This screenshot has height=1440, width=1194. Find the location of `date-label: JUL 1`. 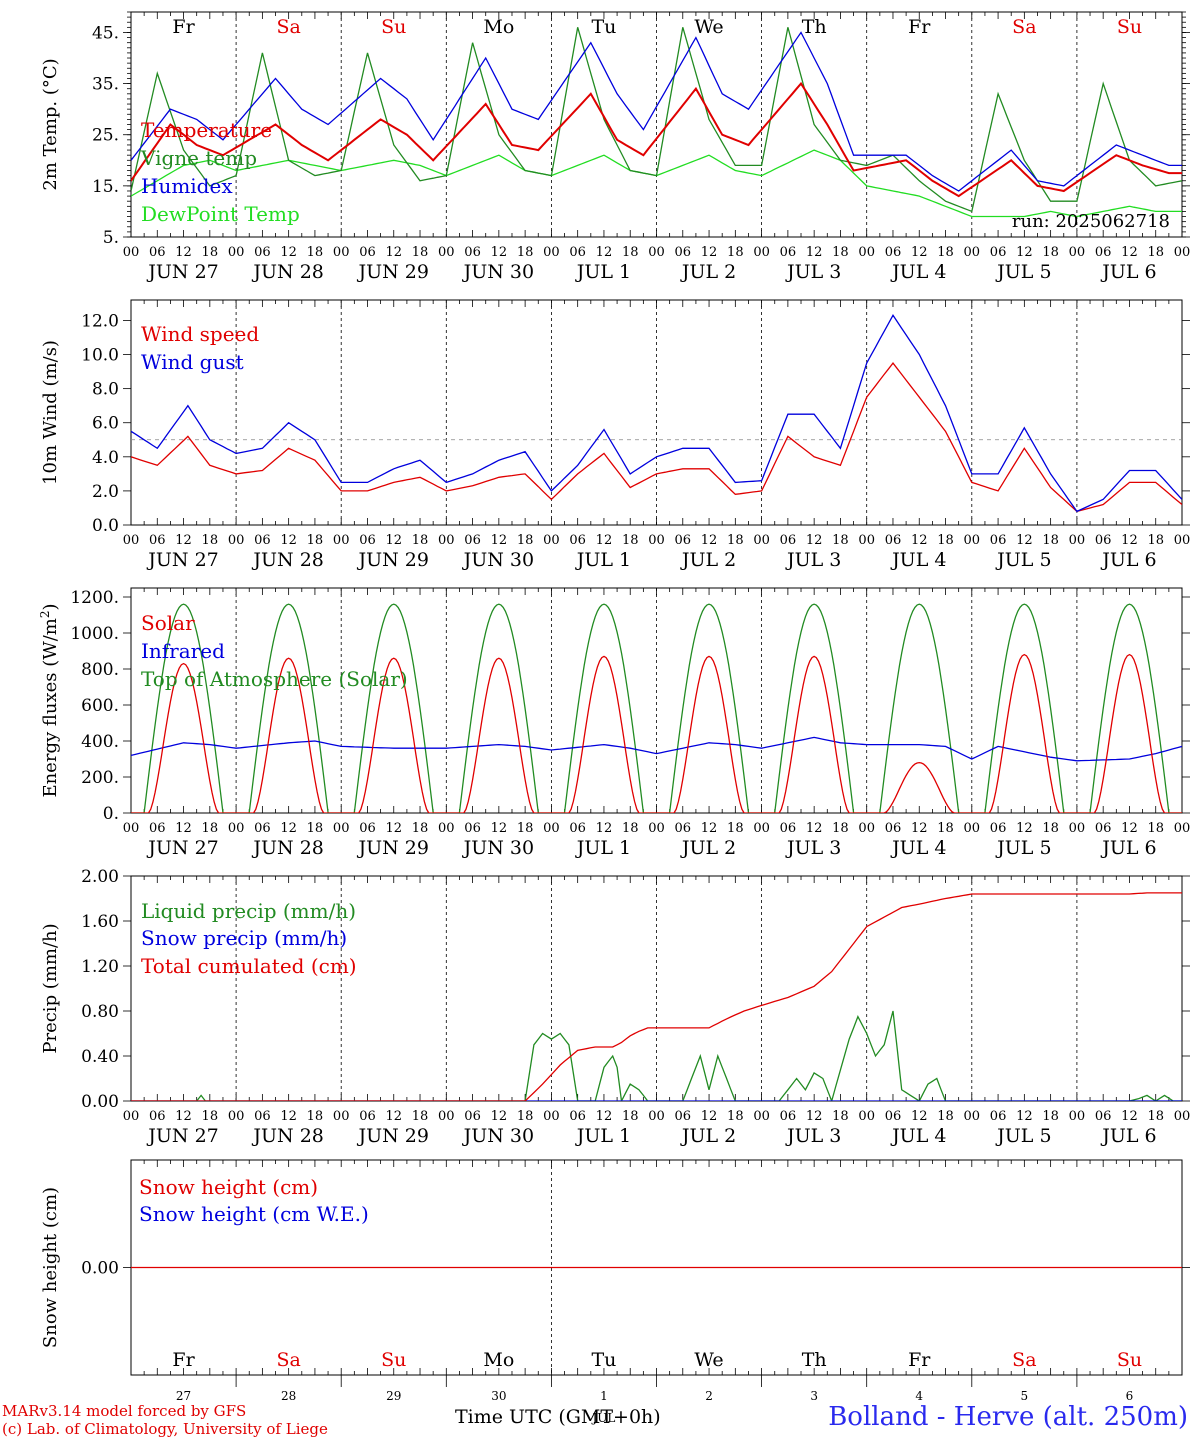

date-label: JUL 1 is located at coordinates (603, 1136).